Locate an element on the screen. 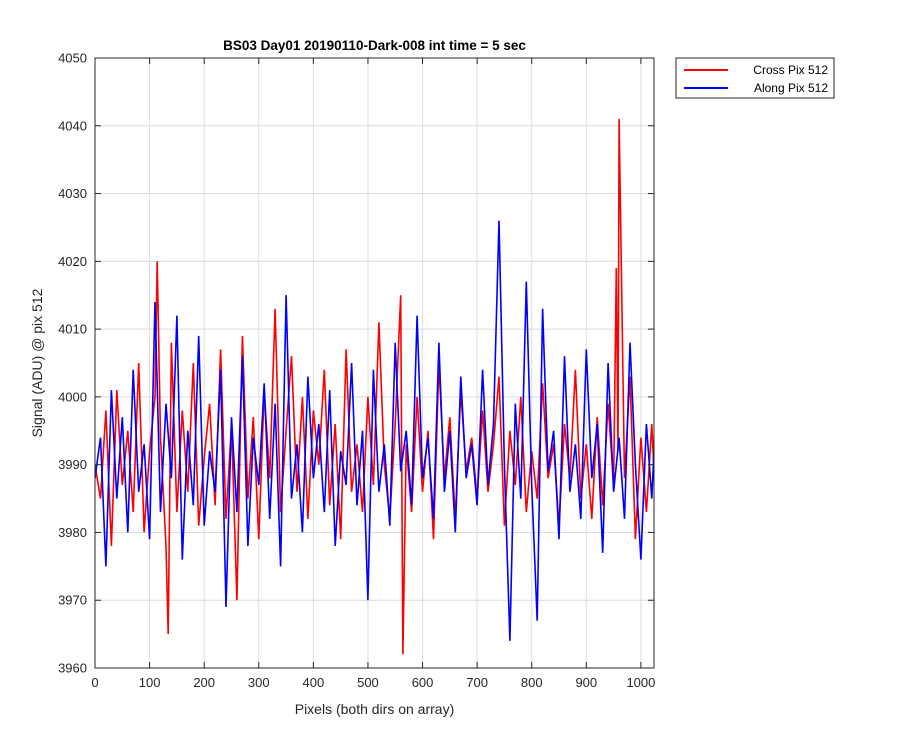 The image size is (900, 750). x-axis-title: Pixels (both dirs on array) is located at coordinates (375, 709).